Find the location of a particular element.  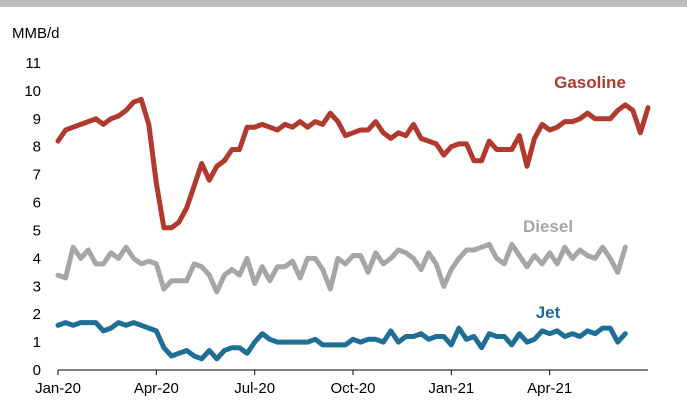

y-tick-label: 5 is located at coordinates (37, 230).